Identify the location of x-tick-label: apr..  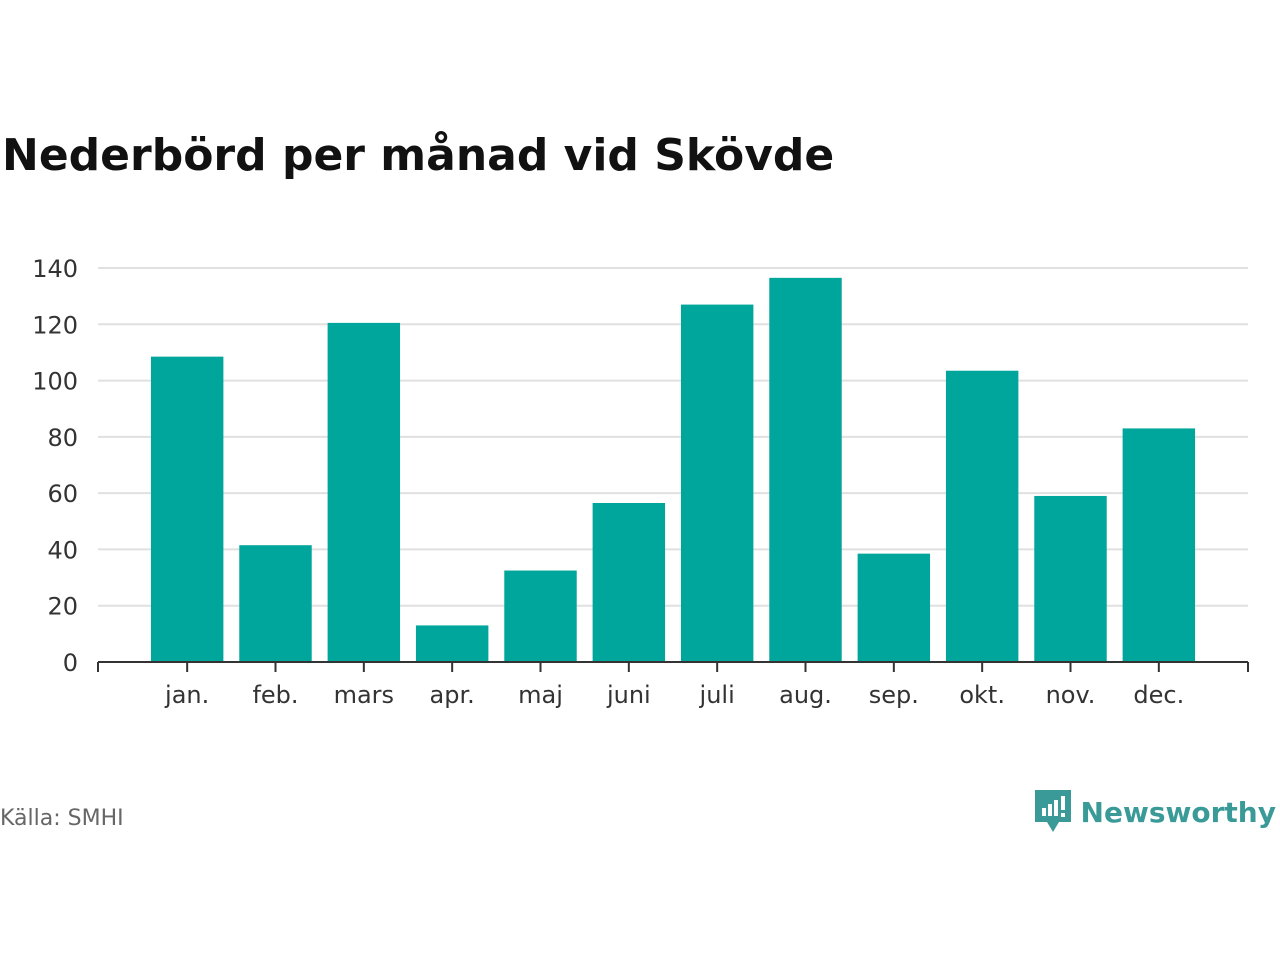
(452, 695).